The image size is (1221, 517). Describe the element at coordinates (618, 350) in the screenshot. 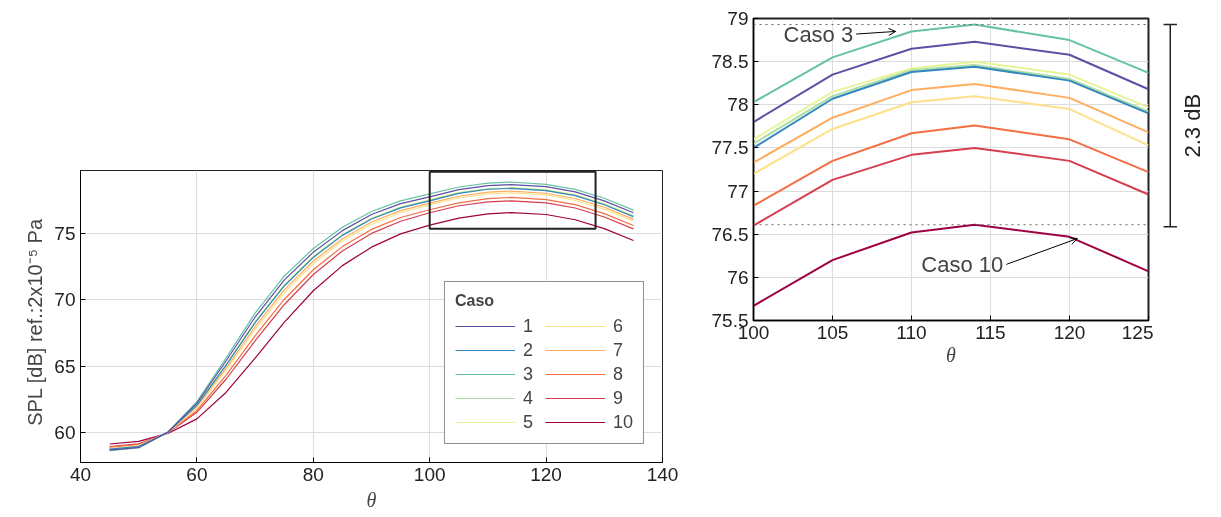

I see `legend-label: 7` at that location.